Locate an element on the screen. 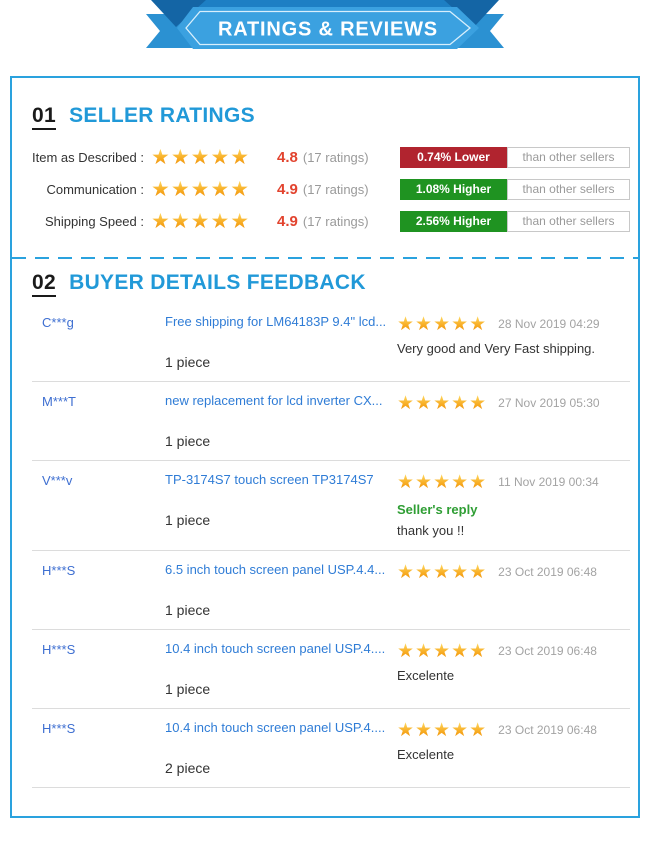 This screenshot has width=650, height=841. section-number: 02 is located at coordinates (44, 284).